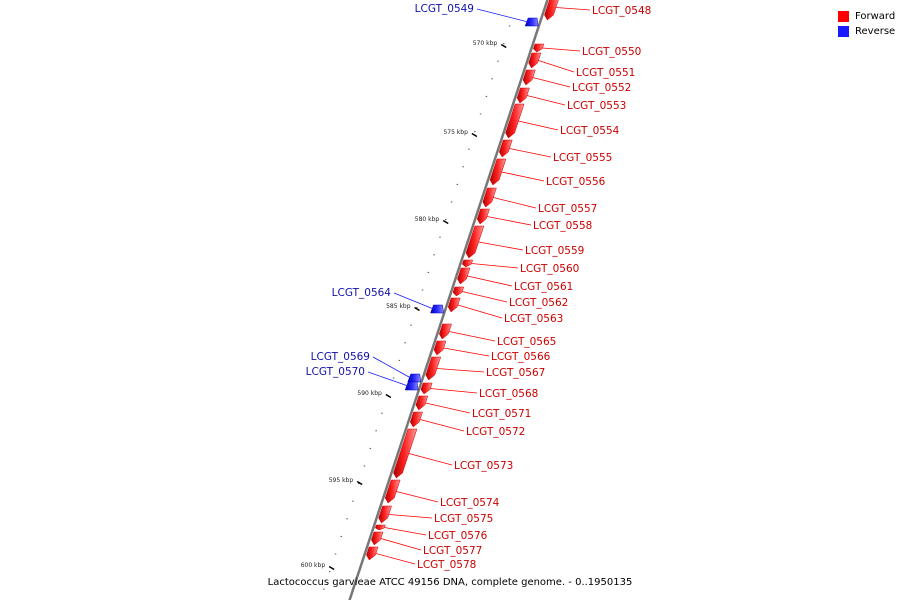  I want to click on forward-gene-label: LCGT_0557, so click(567, 209).